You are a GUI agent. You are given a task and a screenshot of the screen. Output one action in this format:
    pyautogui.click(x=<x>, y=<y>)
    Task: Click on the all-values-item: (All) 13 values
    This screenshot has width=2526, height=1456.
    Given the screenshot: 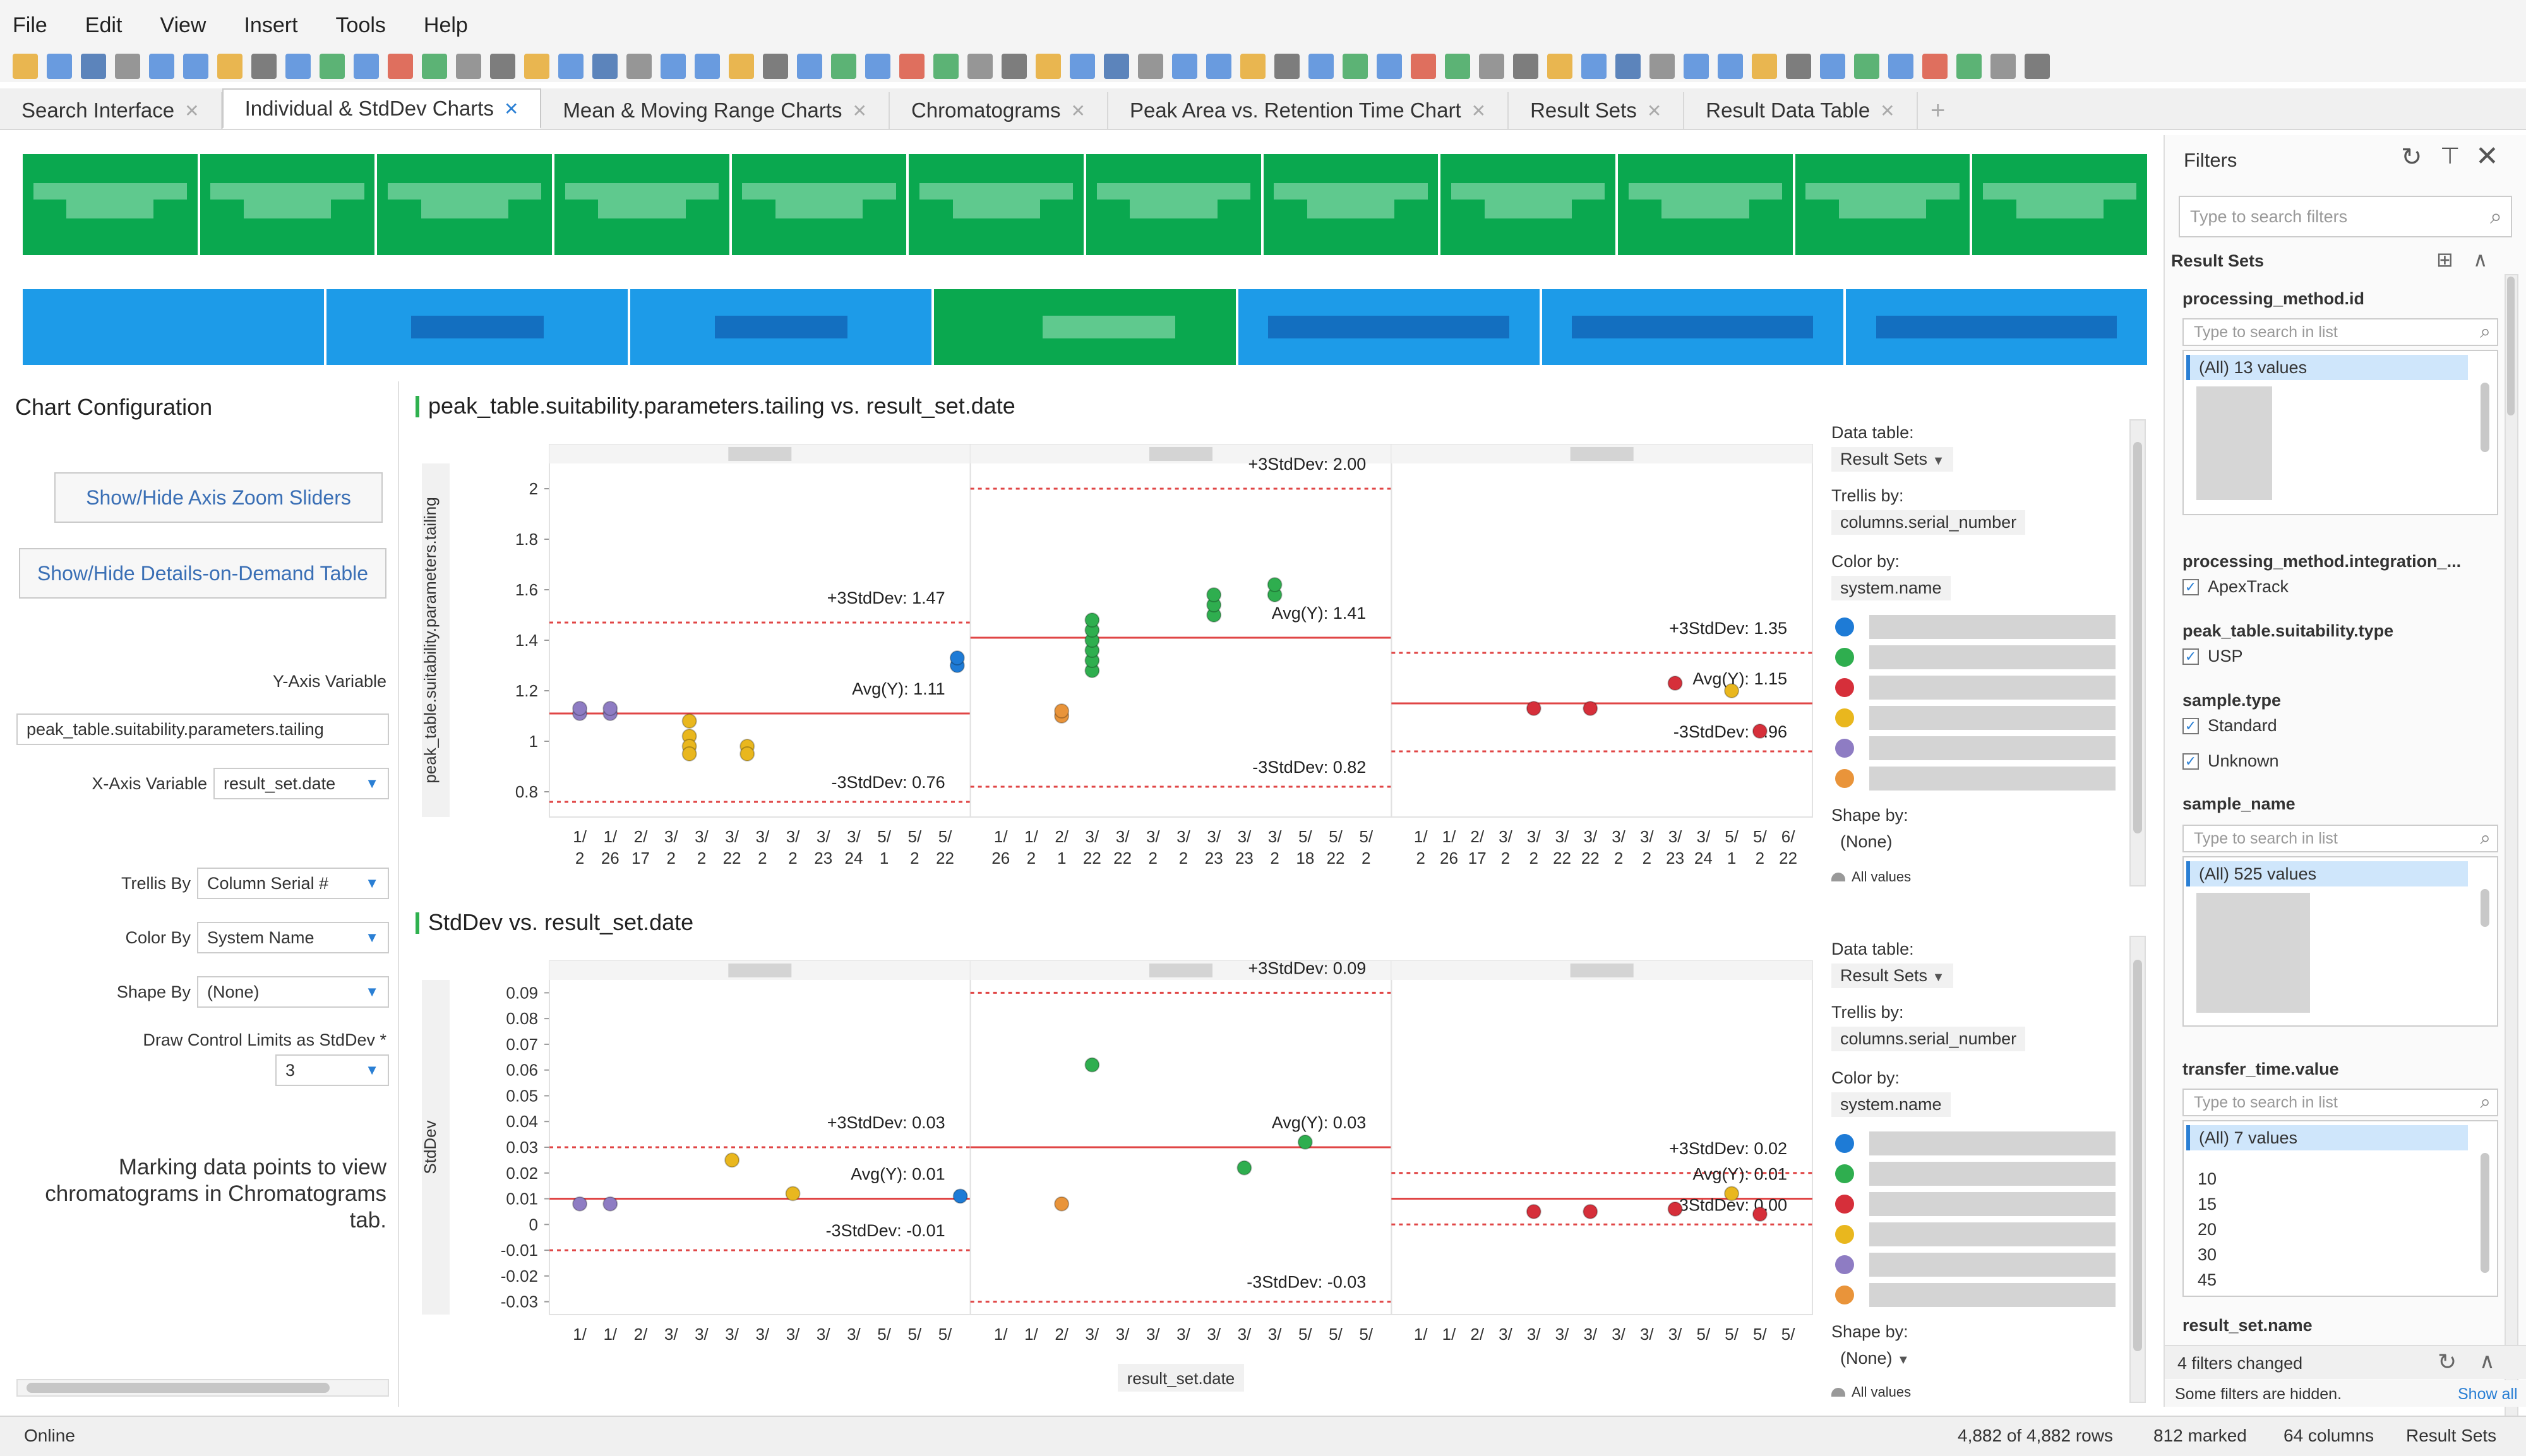 What is the action you would take?
    pyautogui.click(x=2327, y=367)
    